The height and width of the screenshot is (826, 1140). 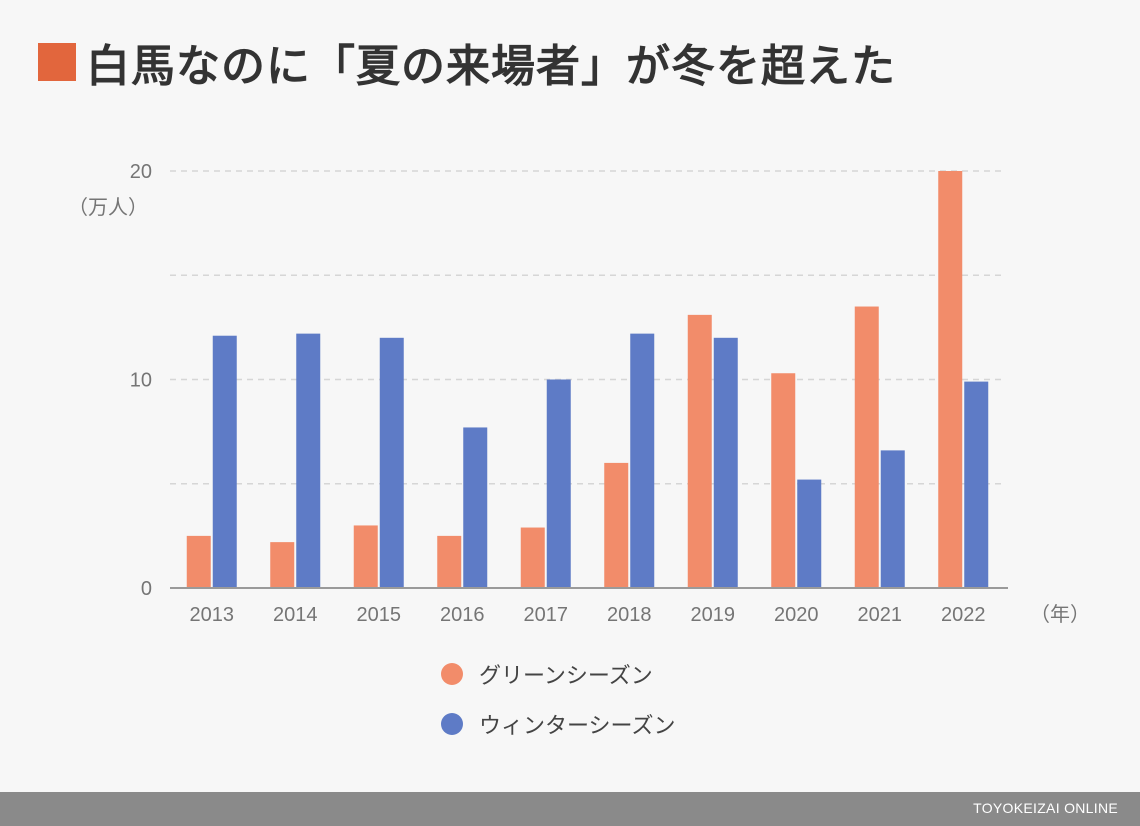 What do you see at coordinates (892, 519) in the screenshot?
I see `bar-winter-2021` at bounding box center [892, 519].